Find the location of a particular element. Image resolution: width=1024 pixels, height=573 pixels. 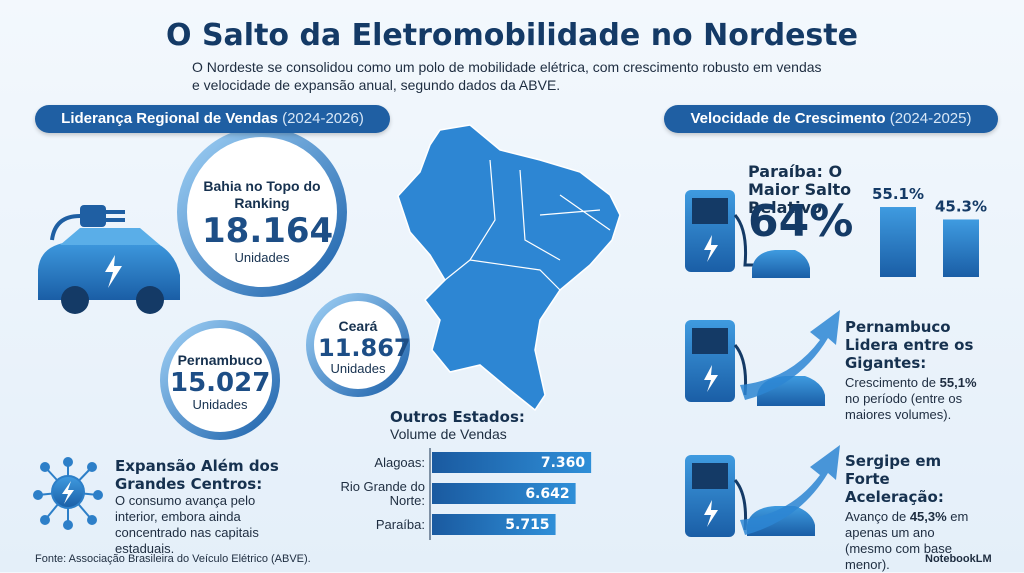

text-part: 55,1% is located at coordinates (958, 382).